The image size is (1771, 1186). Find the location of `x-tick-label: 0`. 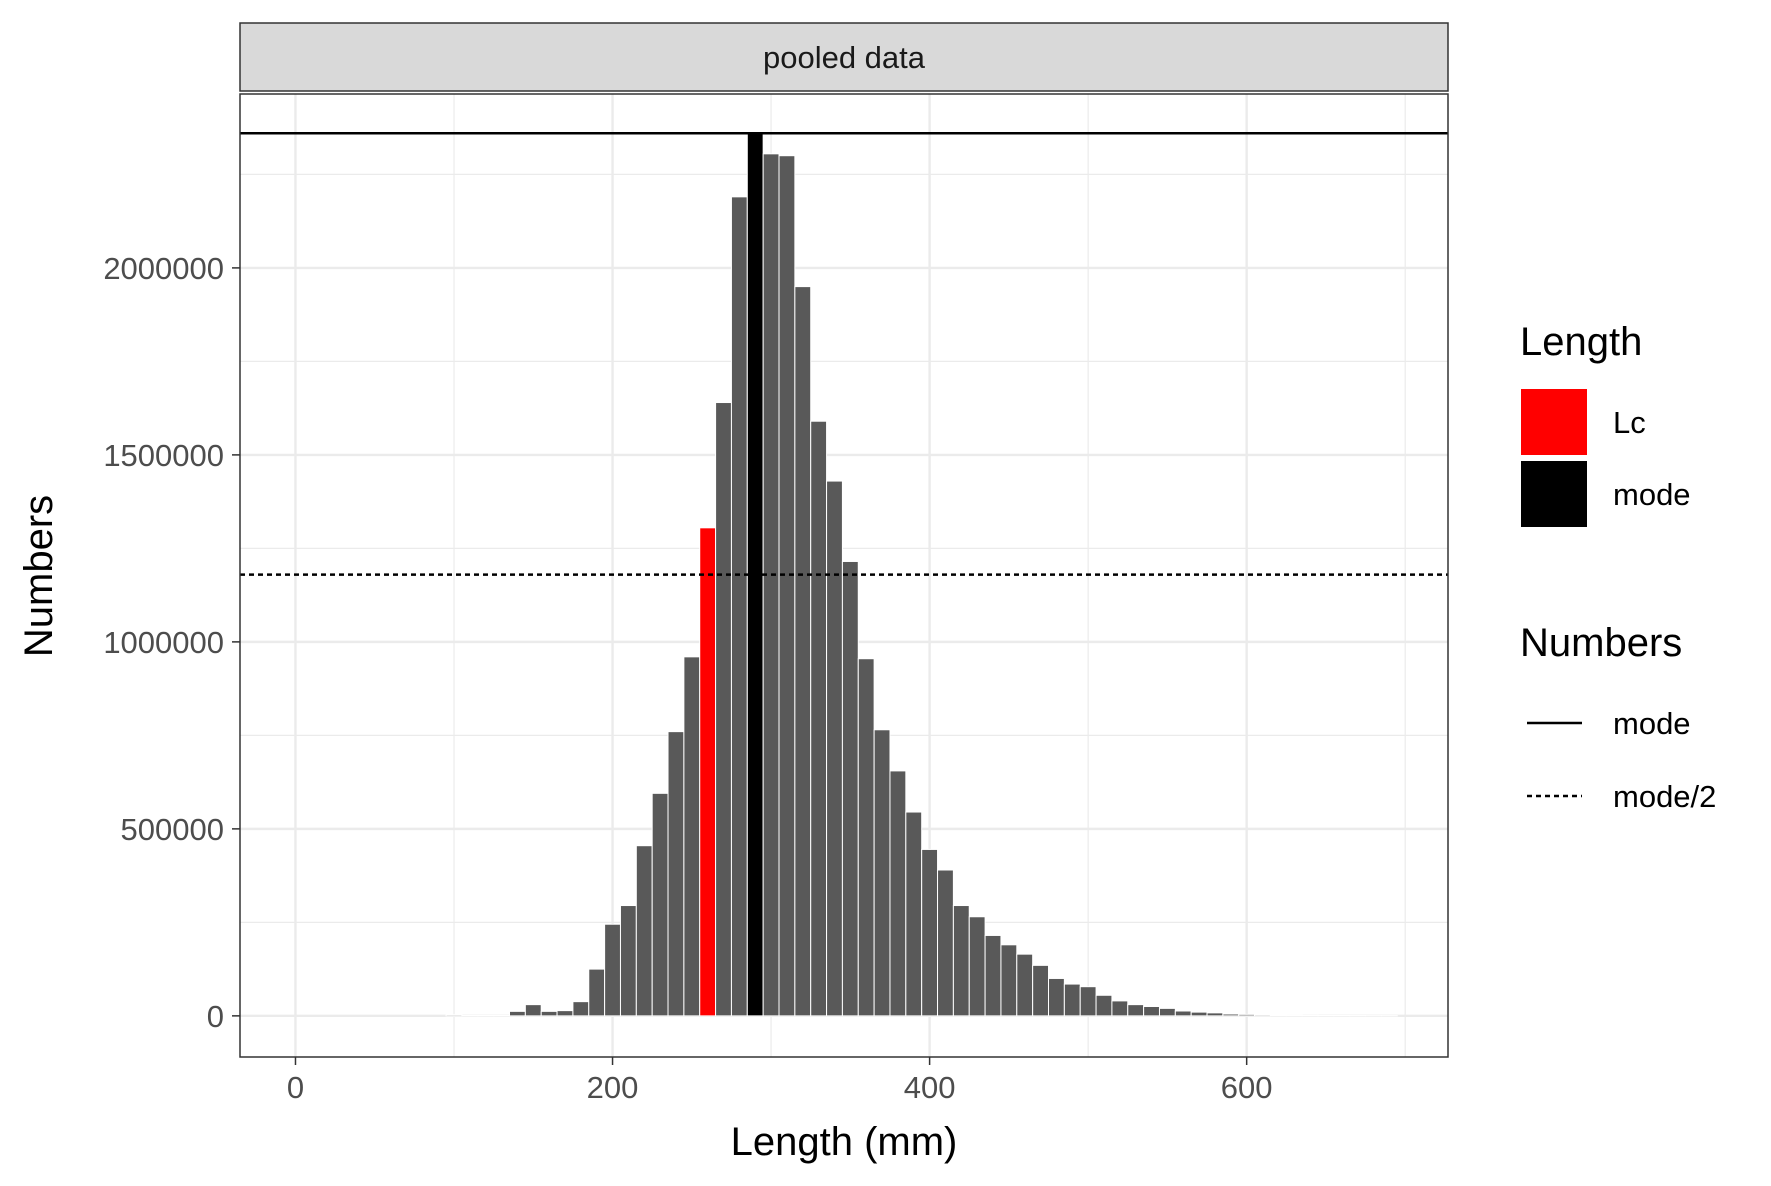

x-tick-label: 0 is located at coordinates (295, 1087).